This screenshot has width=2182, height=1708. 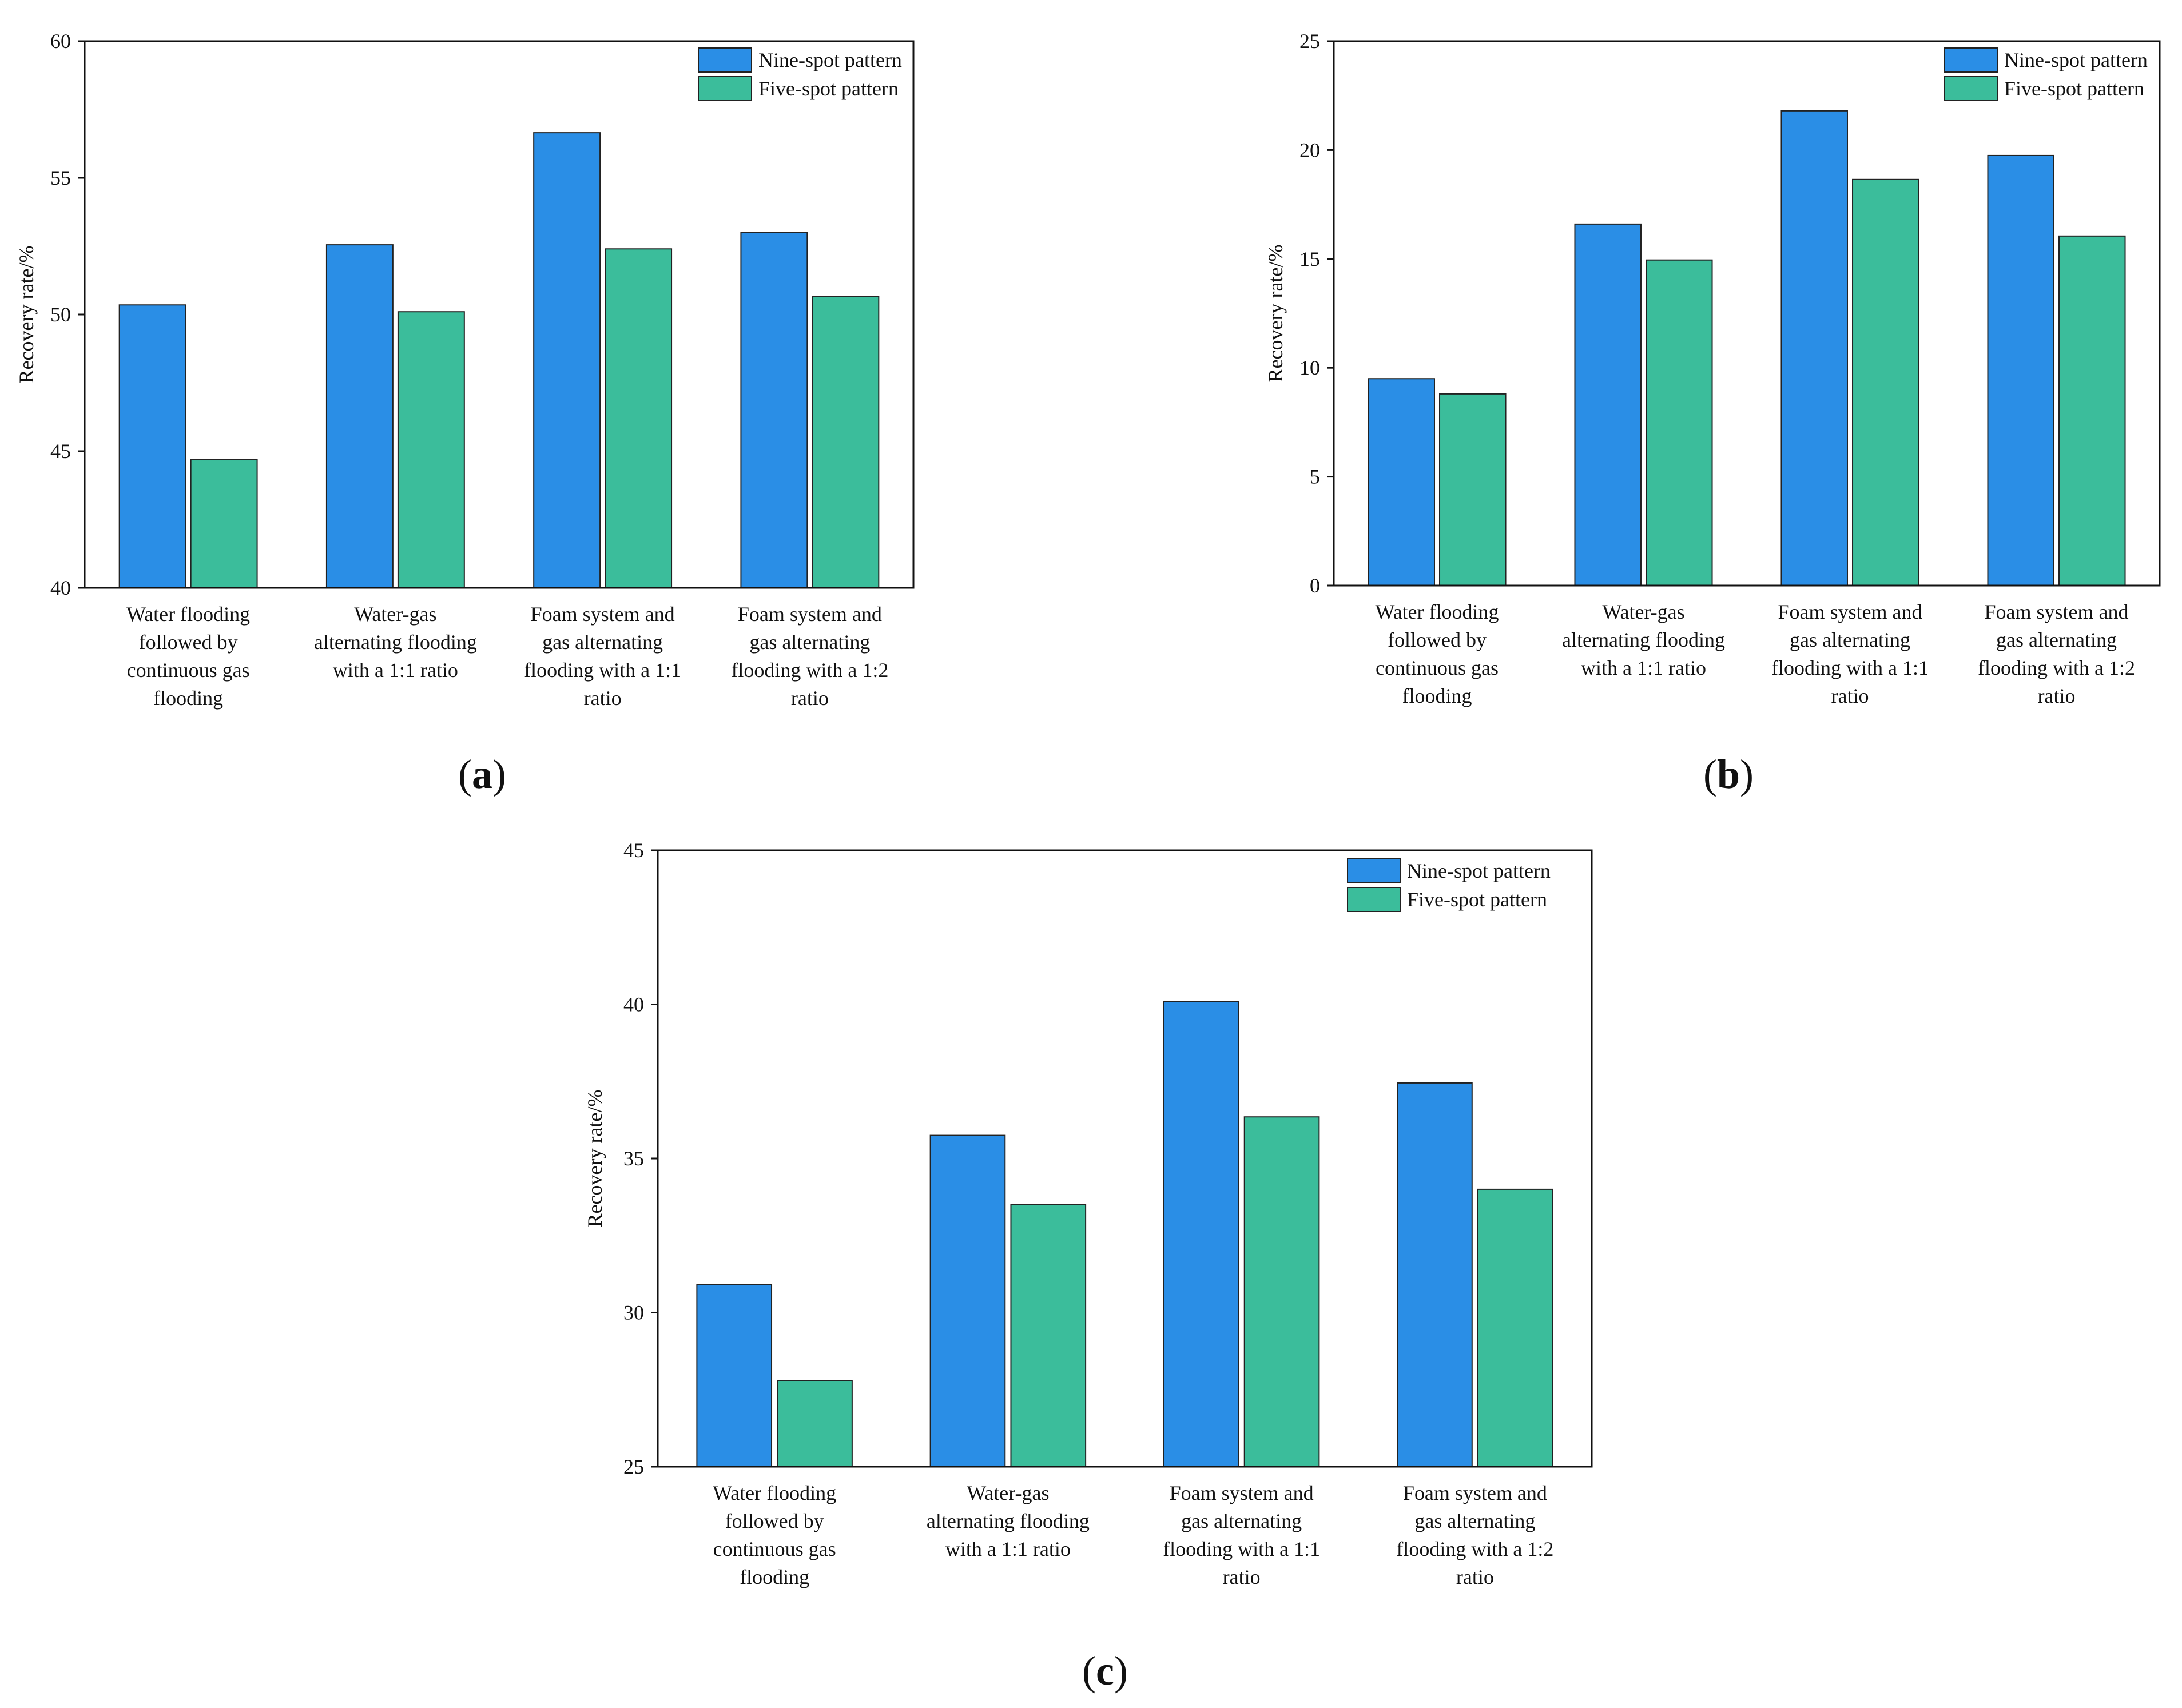 What do you see at coordinates (1309, 259) in the screenshot?
I see `y-tick-label: 15` at bounding box center [1309, 259].